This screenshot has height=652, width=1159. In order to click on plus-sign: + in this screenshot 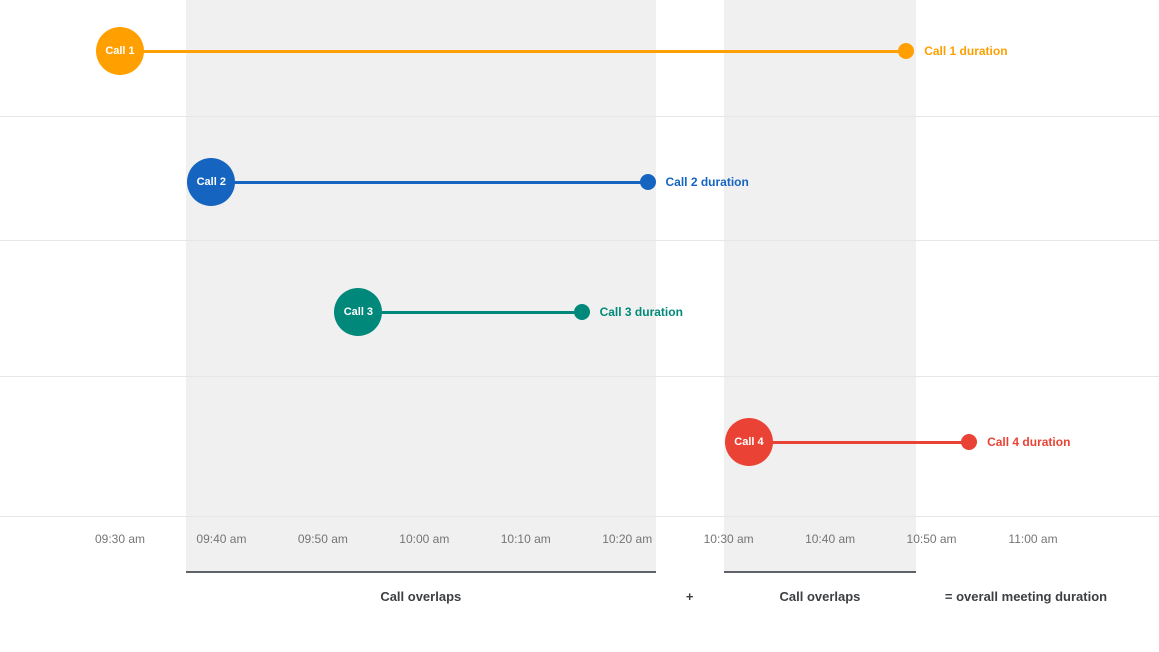, I will do `click(689, 596)`.